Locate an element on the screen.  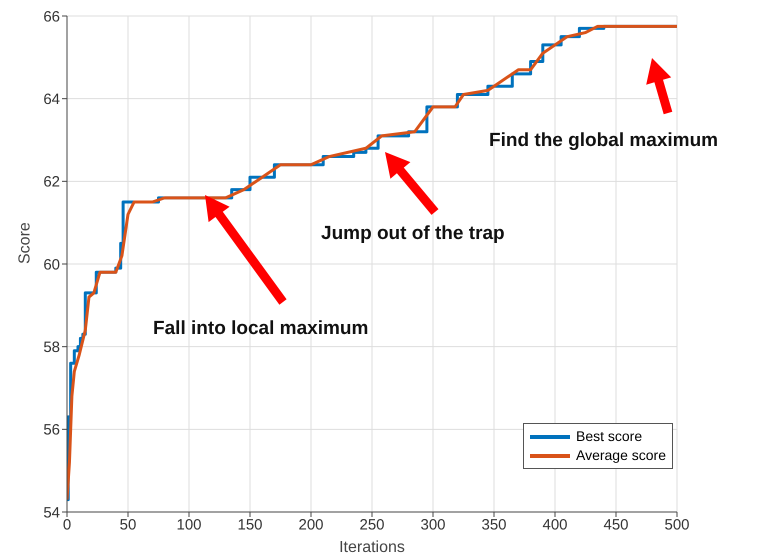
annotation: Find the global maximum is located at coordinates (603, 141).